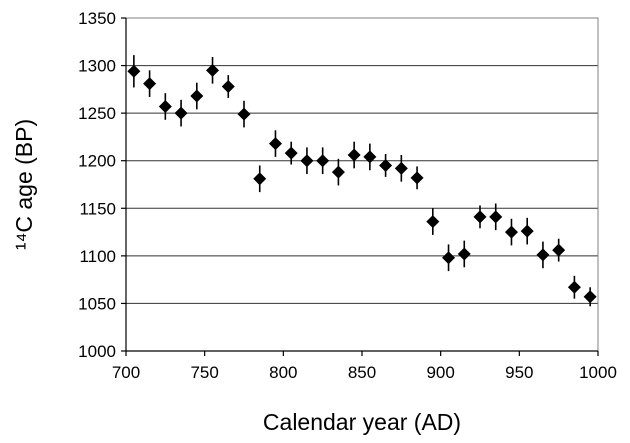 This screenshot has height=443, width=630. What do you see at coordinates (97, 113) in the screenshot?
I see `y-tick-label: 1250` at bounding box center [97, 113].